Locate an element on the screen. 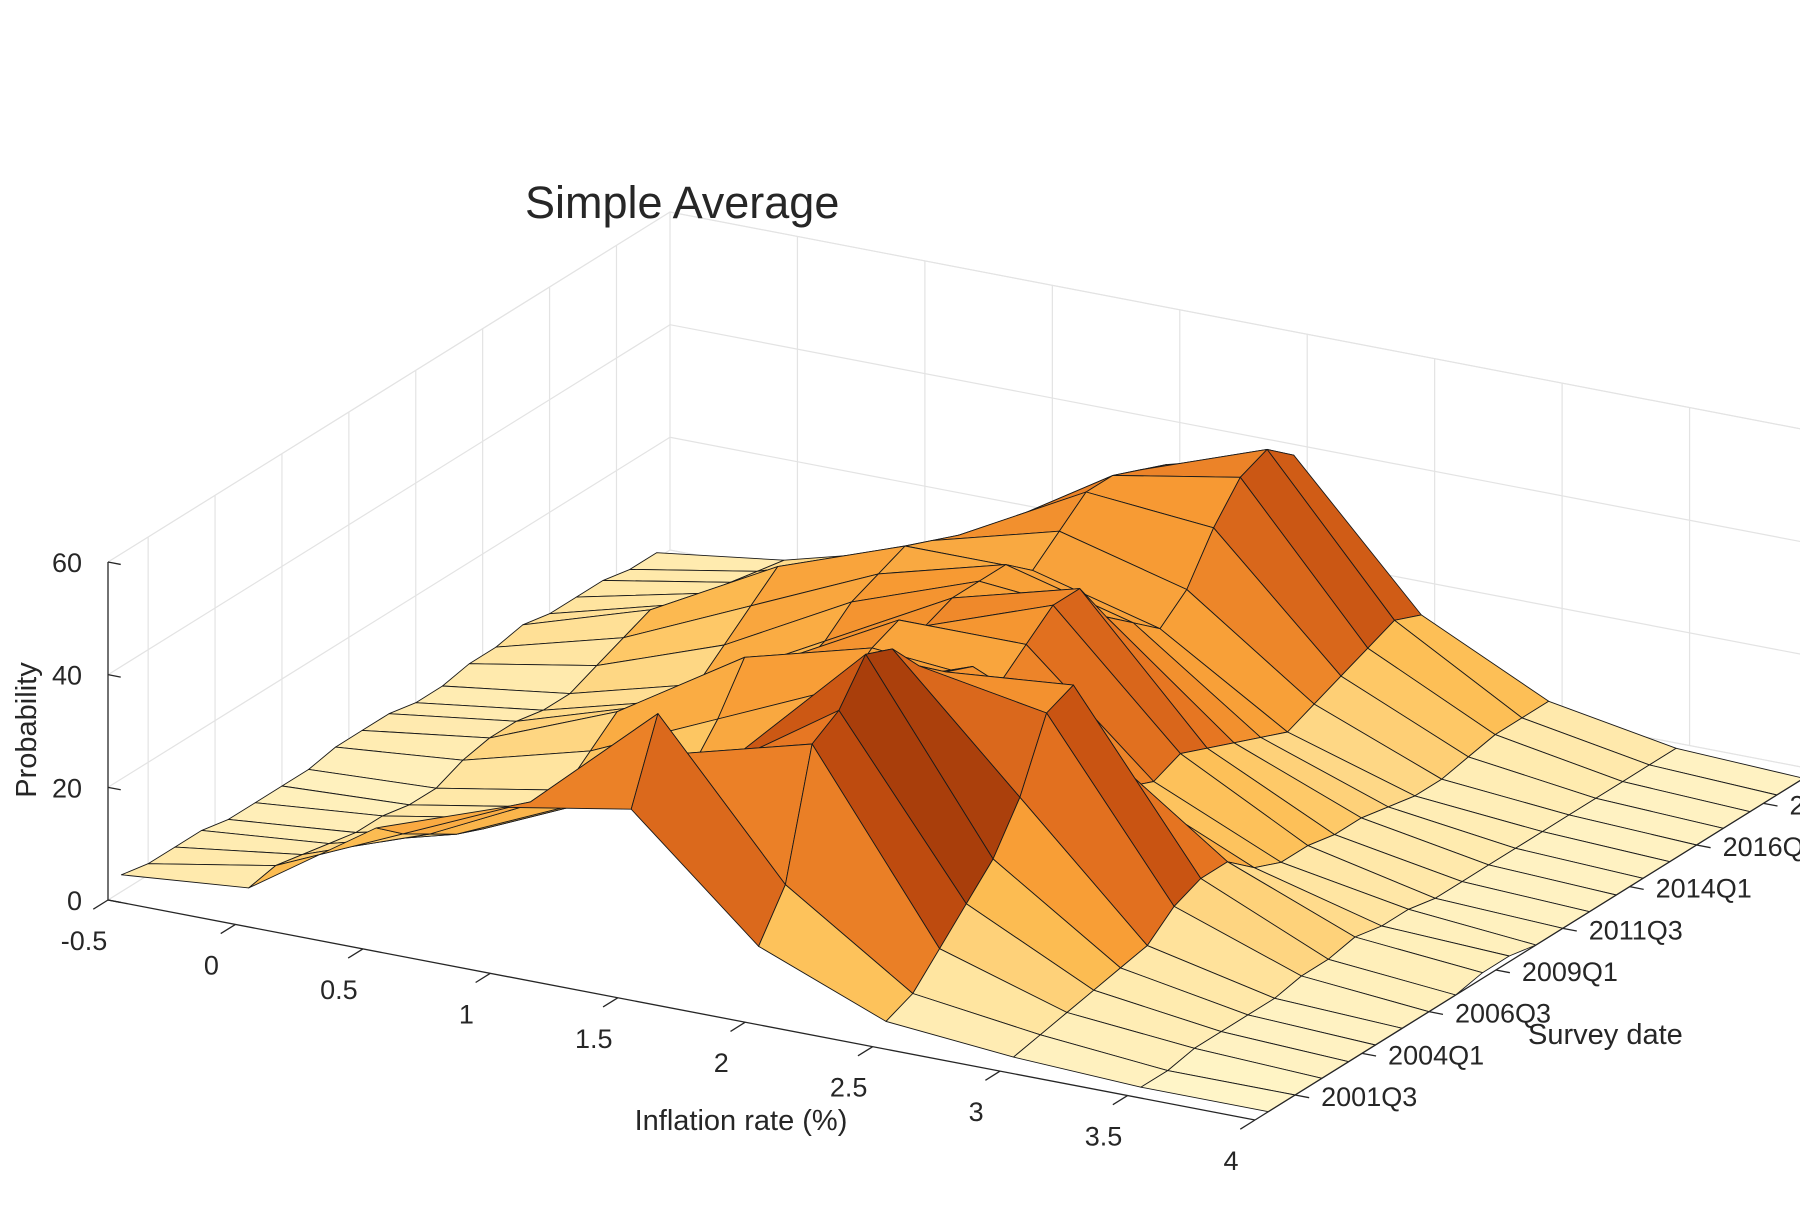 This screenshot has width=1800, height=1205. z-tick-label: 0 is located at coordinates (74, 901).